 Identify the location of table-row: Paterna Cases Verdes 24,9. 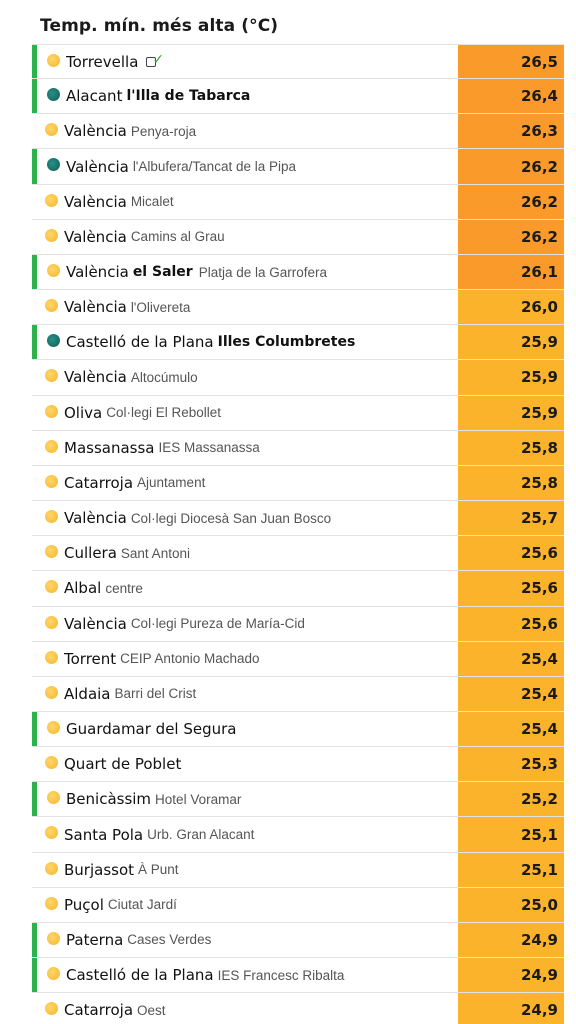
(298, 940).